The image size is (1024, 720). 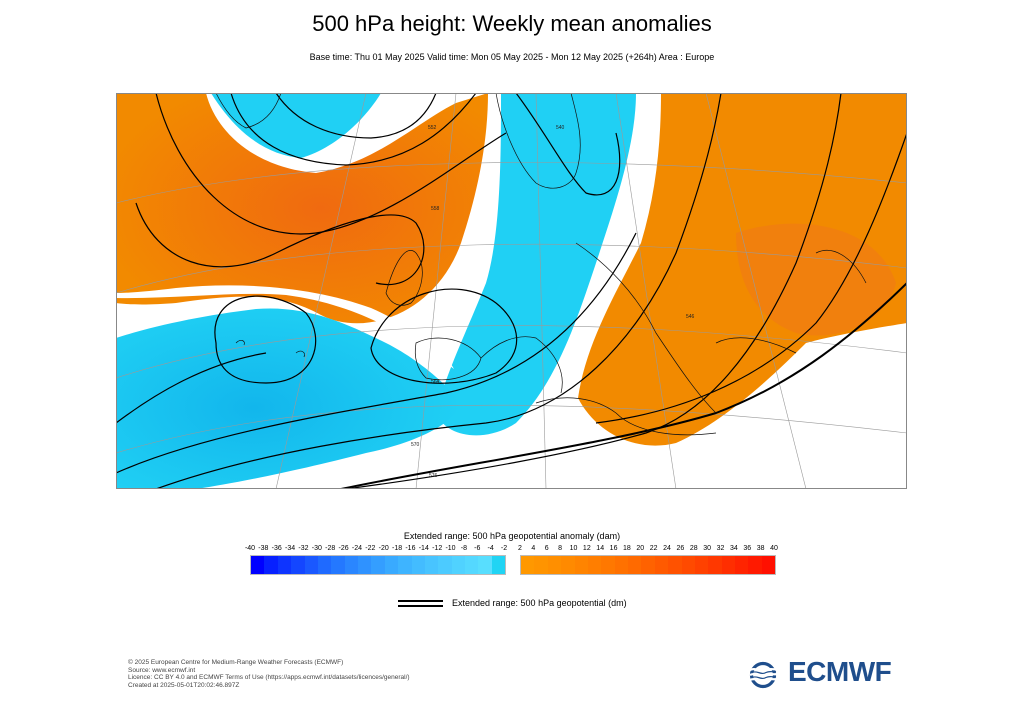 What do you see at coordinates (760, 548) in the screenshot?
I see `colorbar-tick-label: 38` at bounding box center [760, 548].